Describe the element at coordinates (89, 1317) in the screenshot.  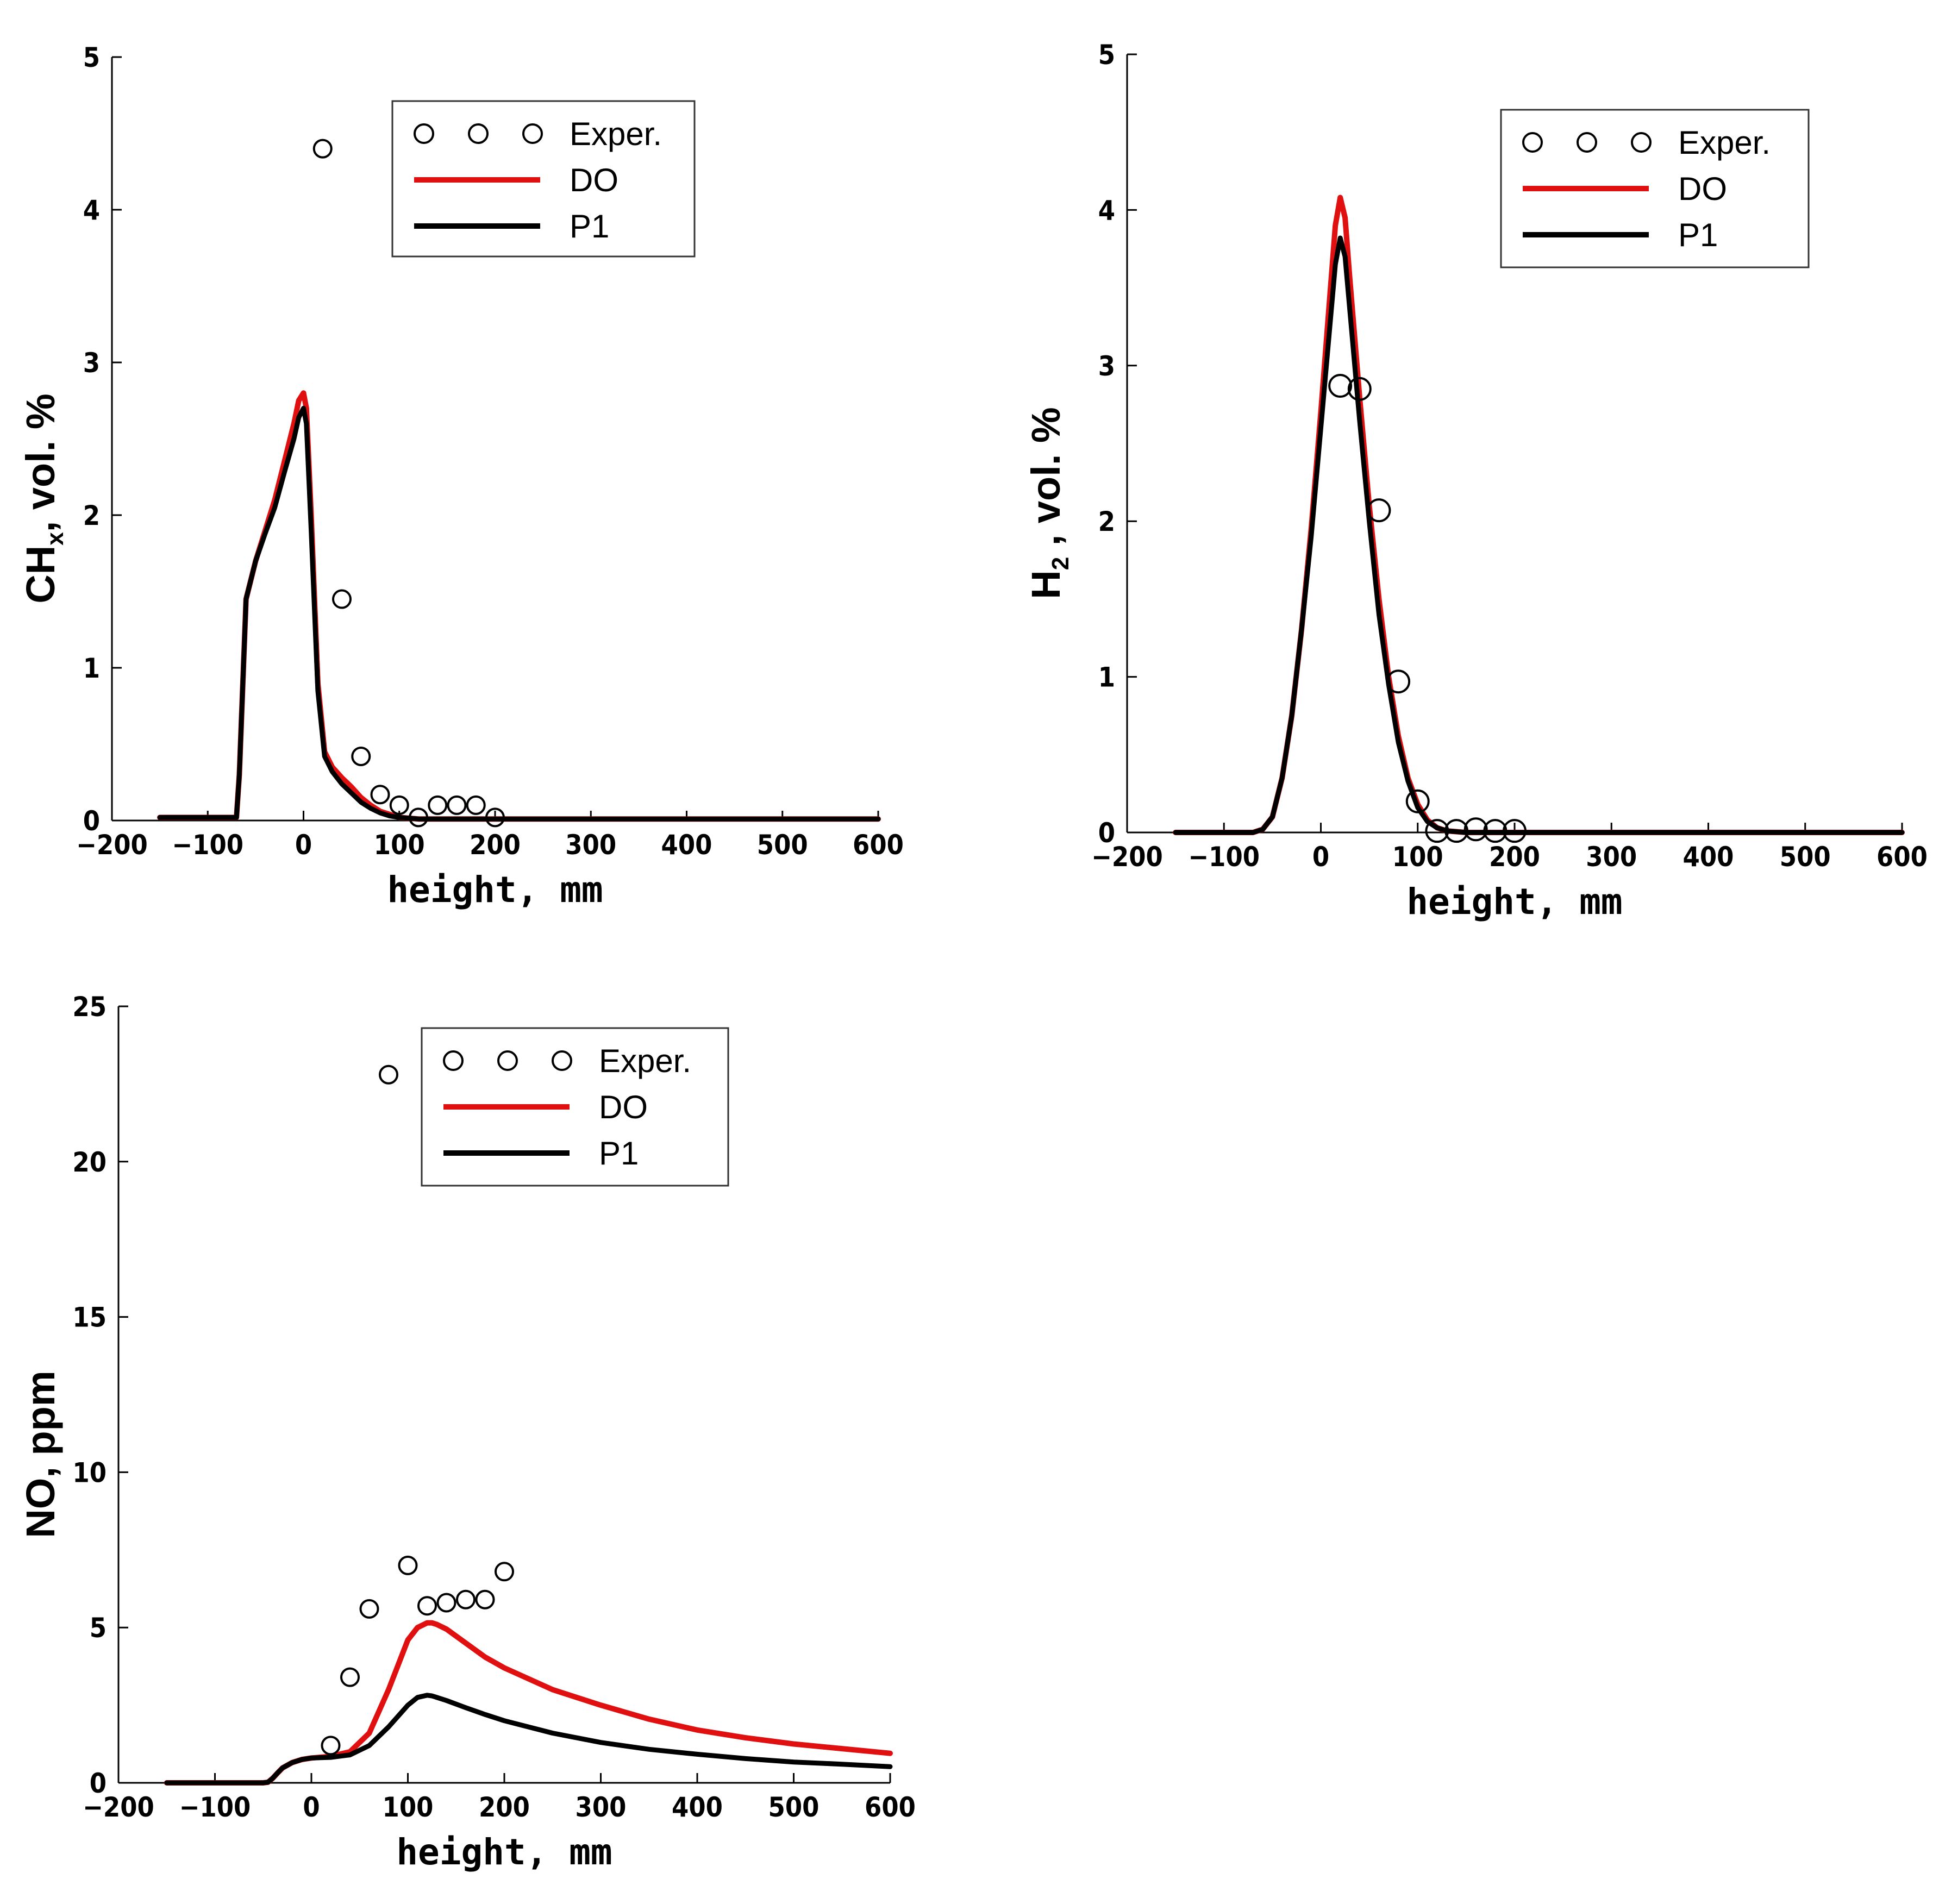
I see `y-tick-label: 15` at that location.